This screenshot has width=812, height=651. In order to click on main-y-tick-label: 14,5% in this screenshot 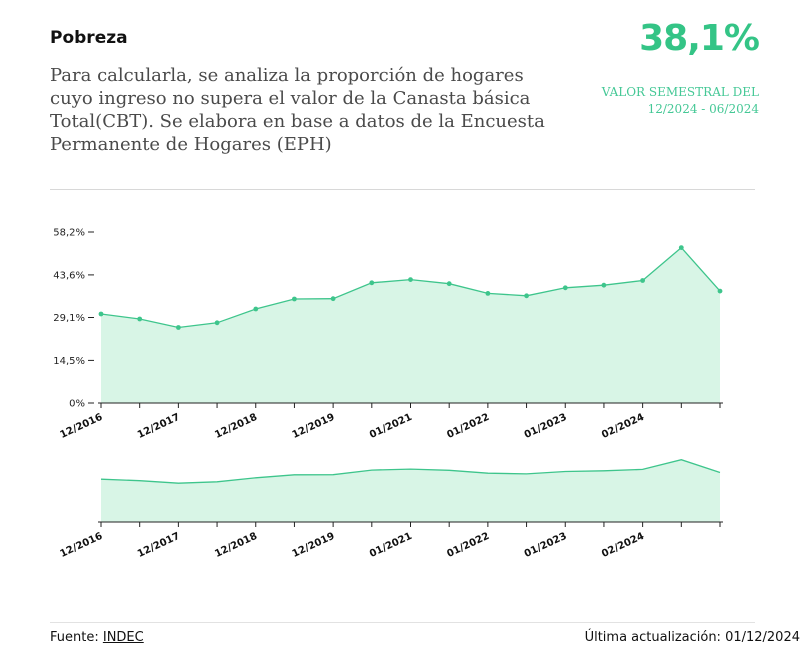, I will do `click(69, 361)`.